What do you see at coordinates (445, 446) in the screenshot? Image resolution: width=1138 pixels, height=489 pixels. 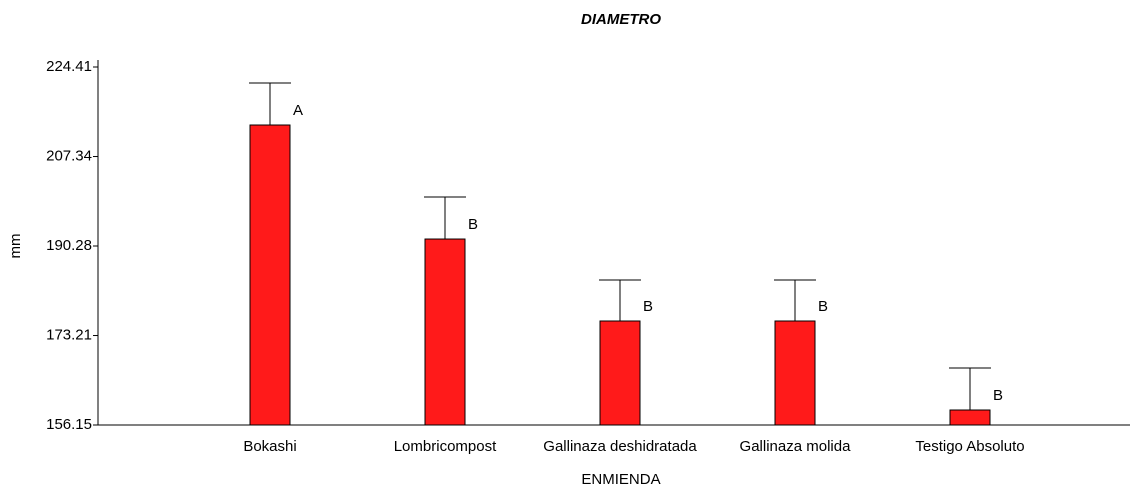 I see `x-tick-label: Lombricompost` at bounding box center [445, 446].